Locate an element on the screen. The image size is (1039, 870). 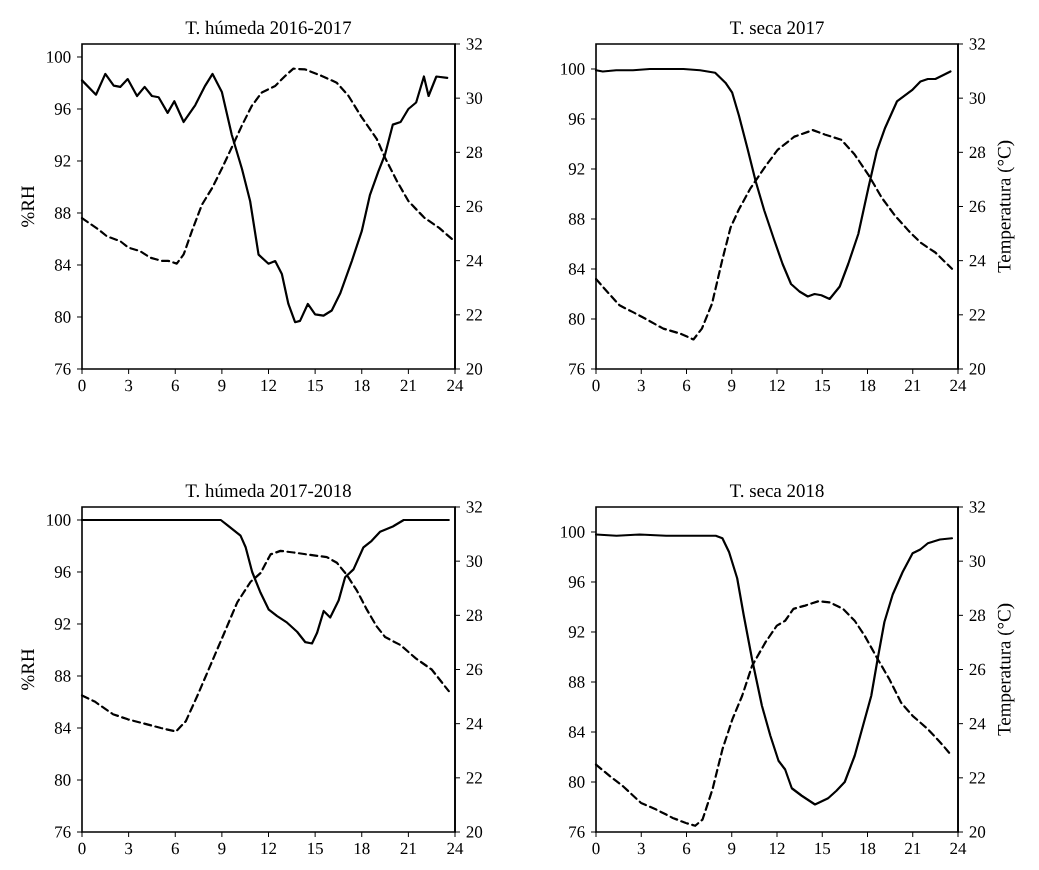
chart-title: T. húmeda 2016-2017 is located at coordinates (268, 27).